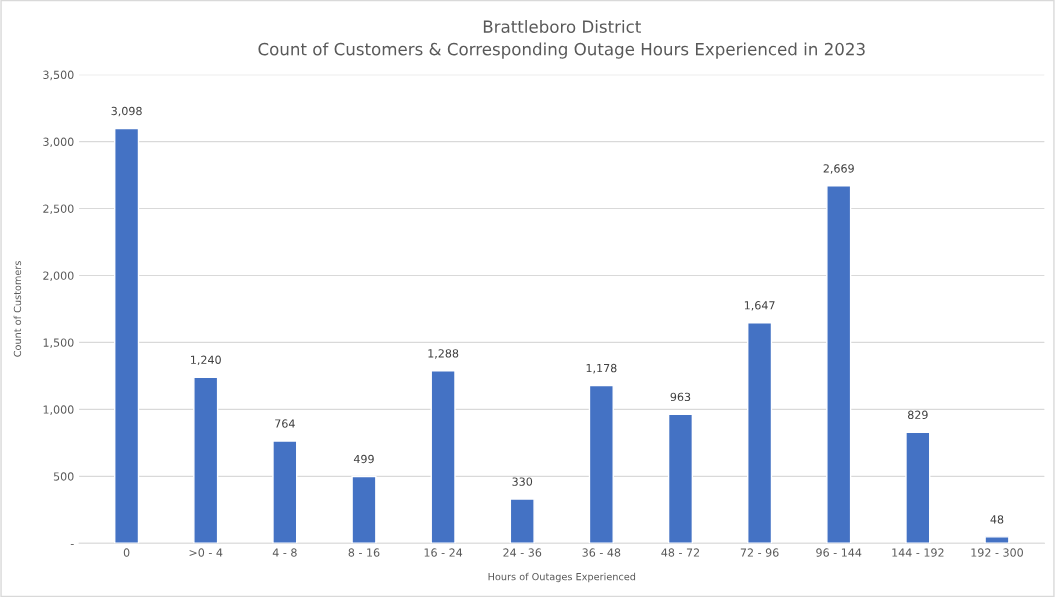 The width and height of the screenshot is (1055, 597). I want to click on x-tick-label: 96 - 144, so click(839, 552).